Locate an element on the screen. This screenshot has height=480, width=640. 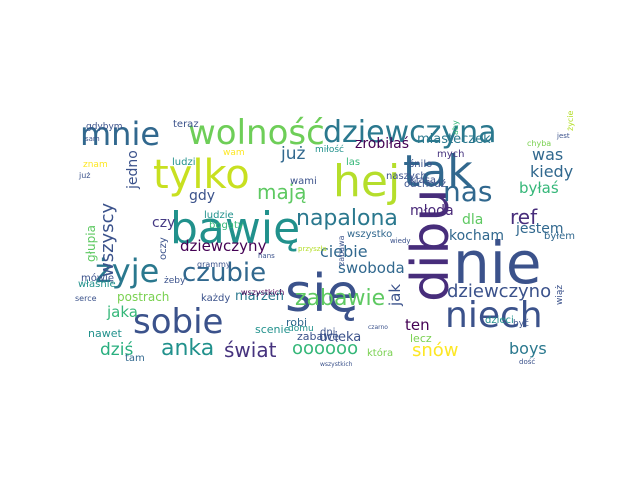
cloud-word: dziewczyny is located at coordinates (223, 246).